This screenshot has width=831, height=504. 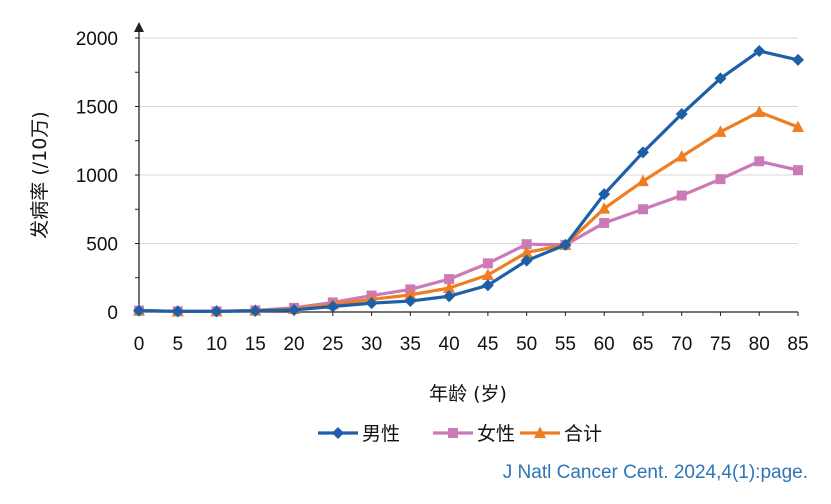 What do you see at coordinates (797, 344) in the screenshot?
I see `x-tick-label: 85` at bounding box center [797, 344].